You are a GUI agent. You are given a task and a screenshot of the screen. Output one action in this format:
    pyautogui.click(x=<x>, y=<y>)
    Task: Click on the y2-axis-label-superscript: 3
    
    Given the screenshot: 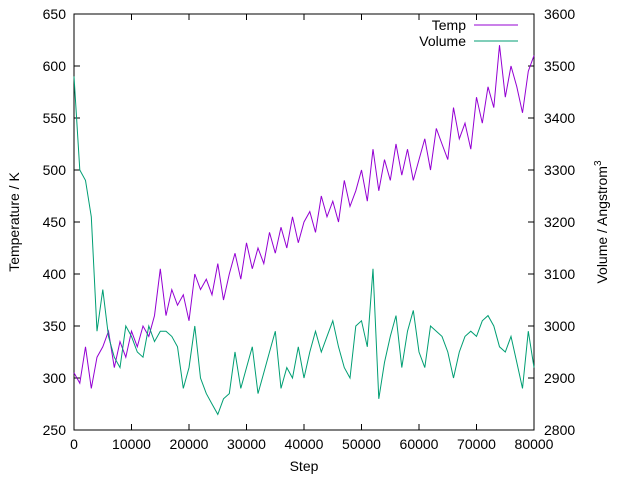 What is the action you would take?
    pyautogui.click(x=598, y=163)
    